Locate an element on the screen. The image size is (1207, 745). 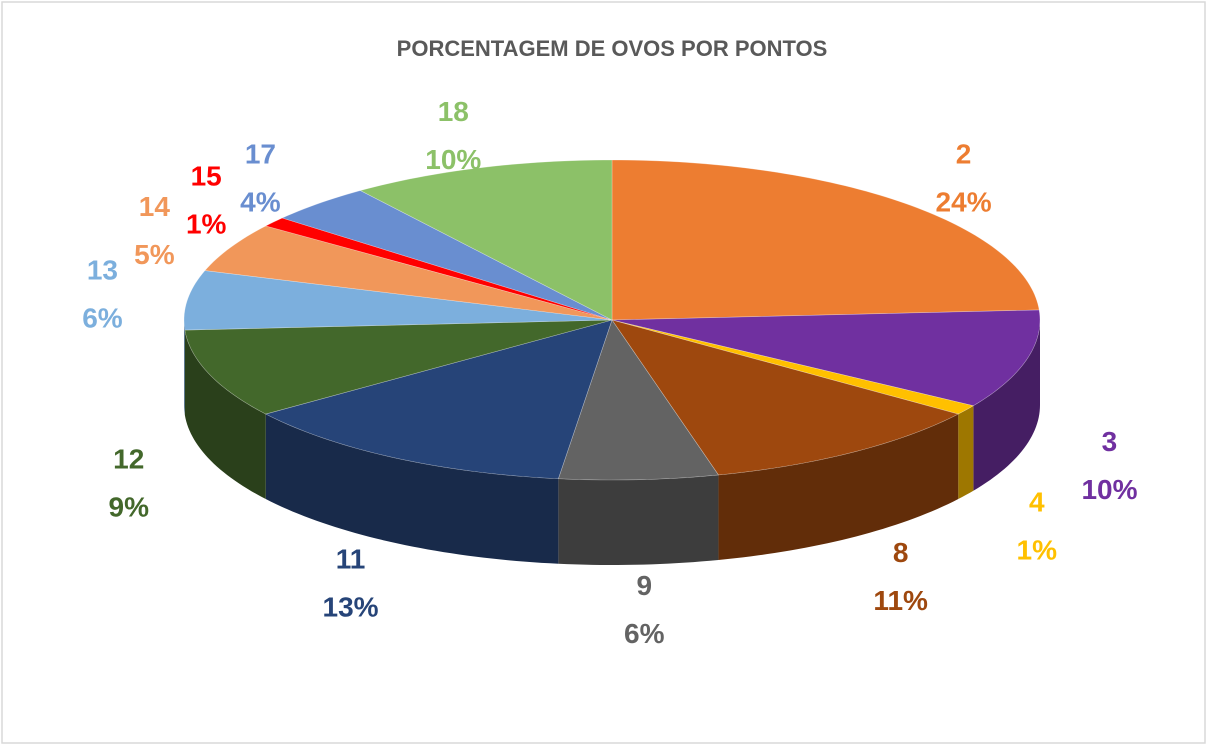
category-label: 11 is located at coordinates (351, 559).